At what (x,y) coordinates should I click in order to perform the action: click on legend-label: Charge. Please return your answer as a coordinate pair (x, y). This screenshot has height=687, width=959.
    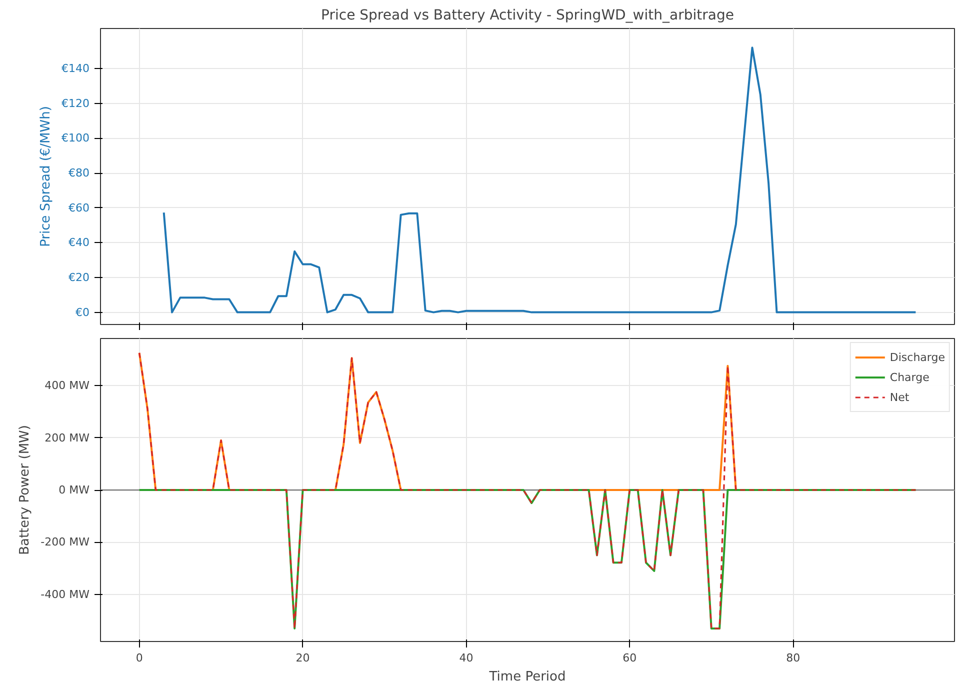
    Looking at the image, I should click on (910, 377).